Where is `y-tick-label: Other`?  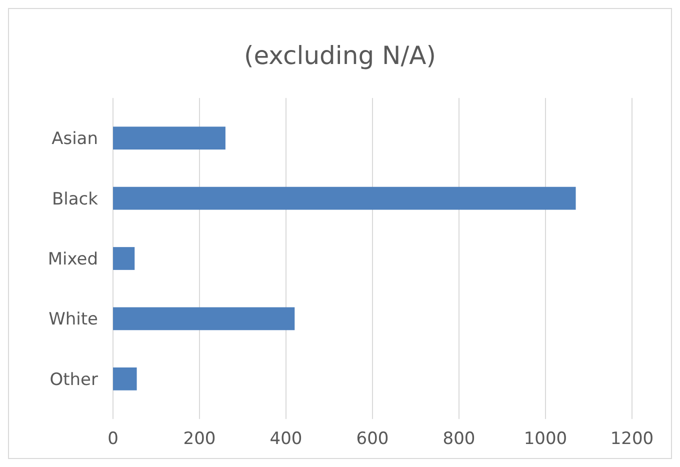
y-tick-label: Other is located at coordinates (74, 380).